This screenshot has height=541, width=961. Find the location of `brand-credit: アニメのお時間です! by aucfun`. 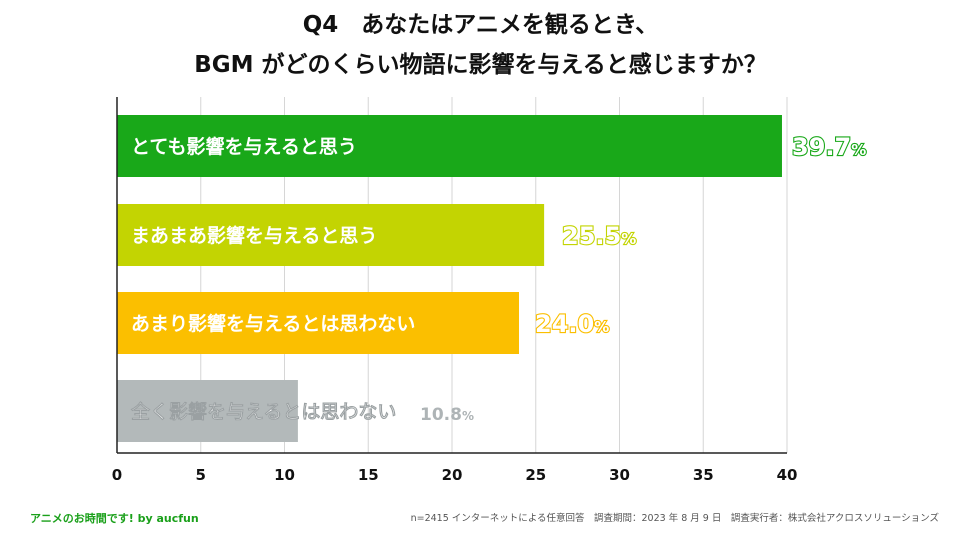

brand-credit: アニメのお時間です! by aucfun is located at coordinates (114, 518).